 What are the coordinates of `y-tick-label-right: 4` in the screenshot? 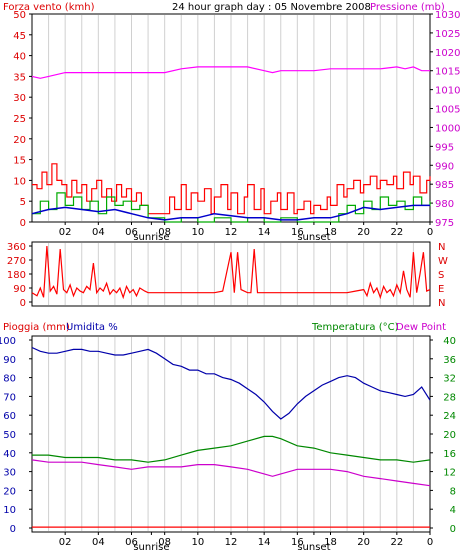 It's located at (453, 510).